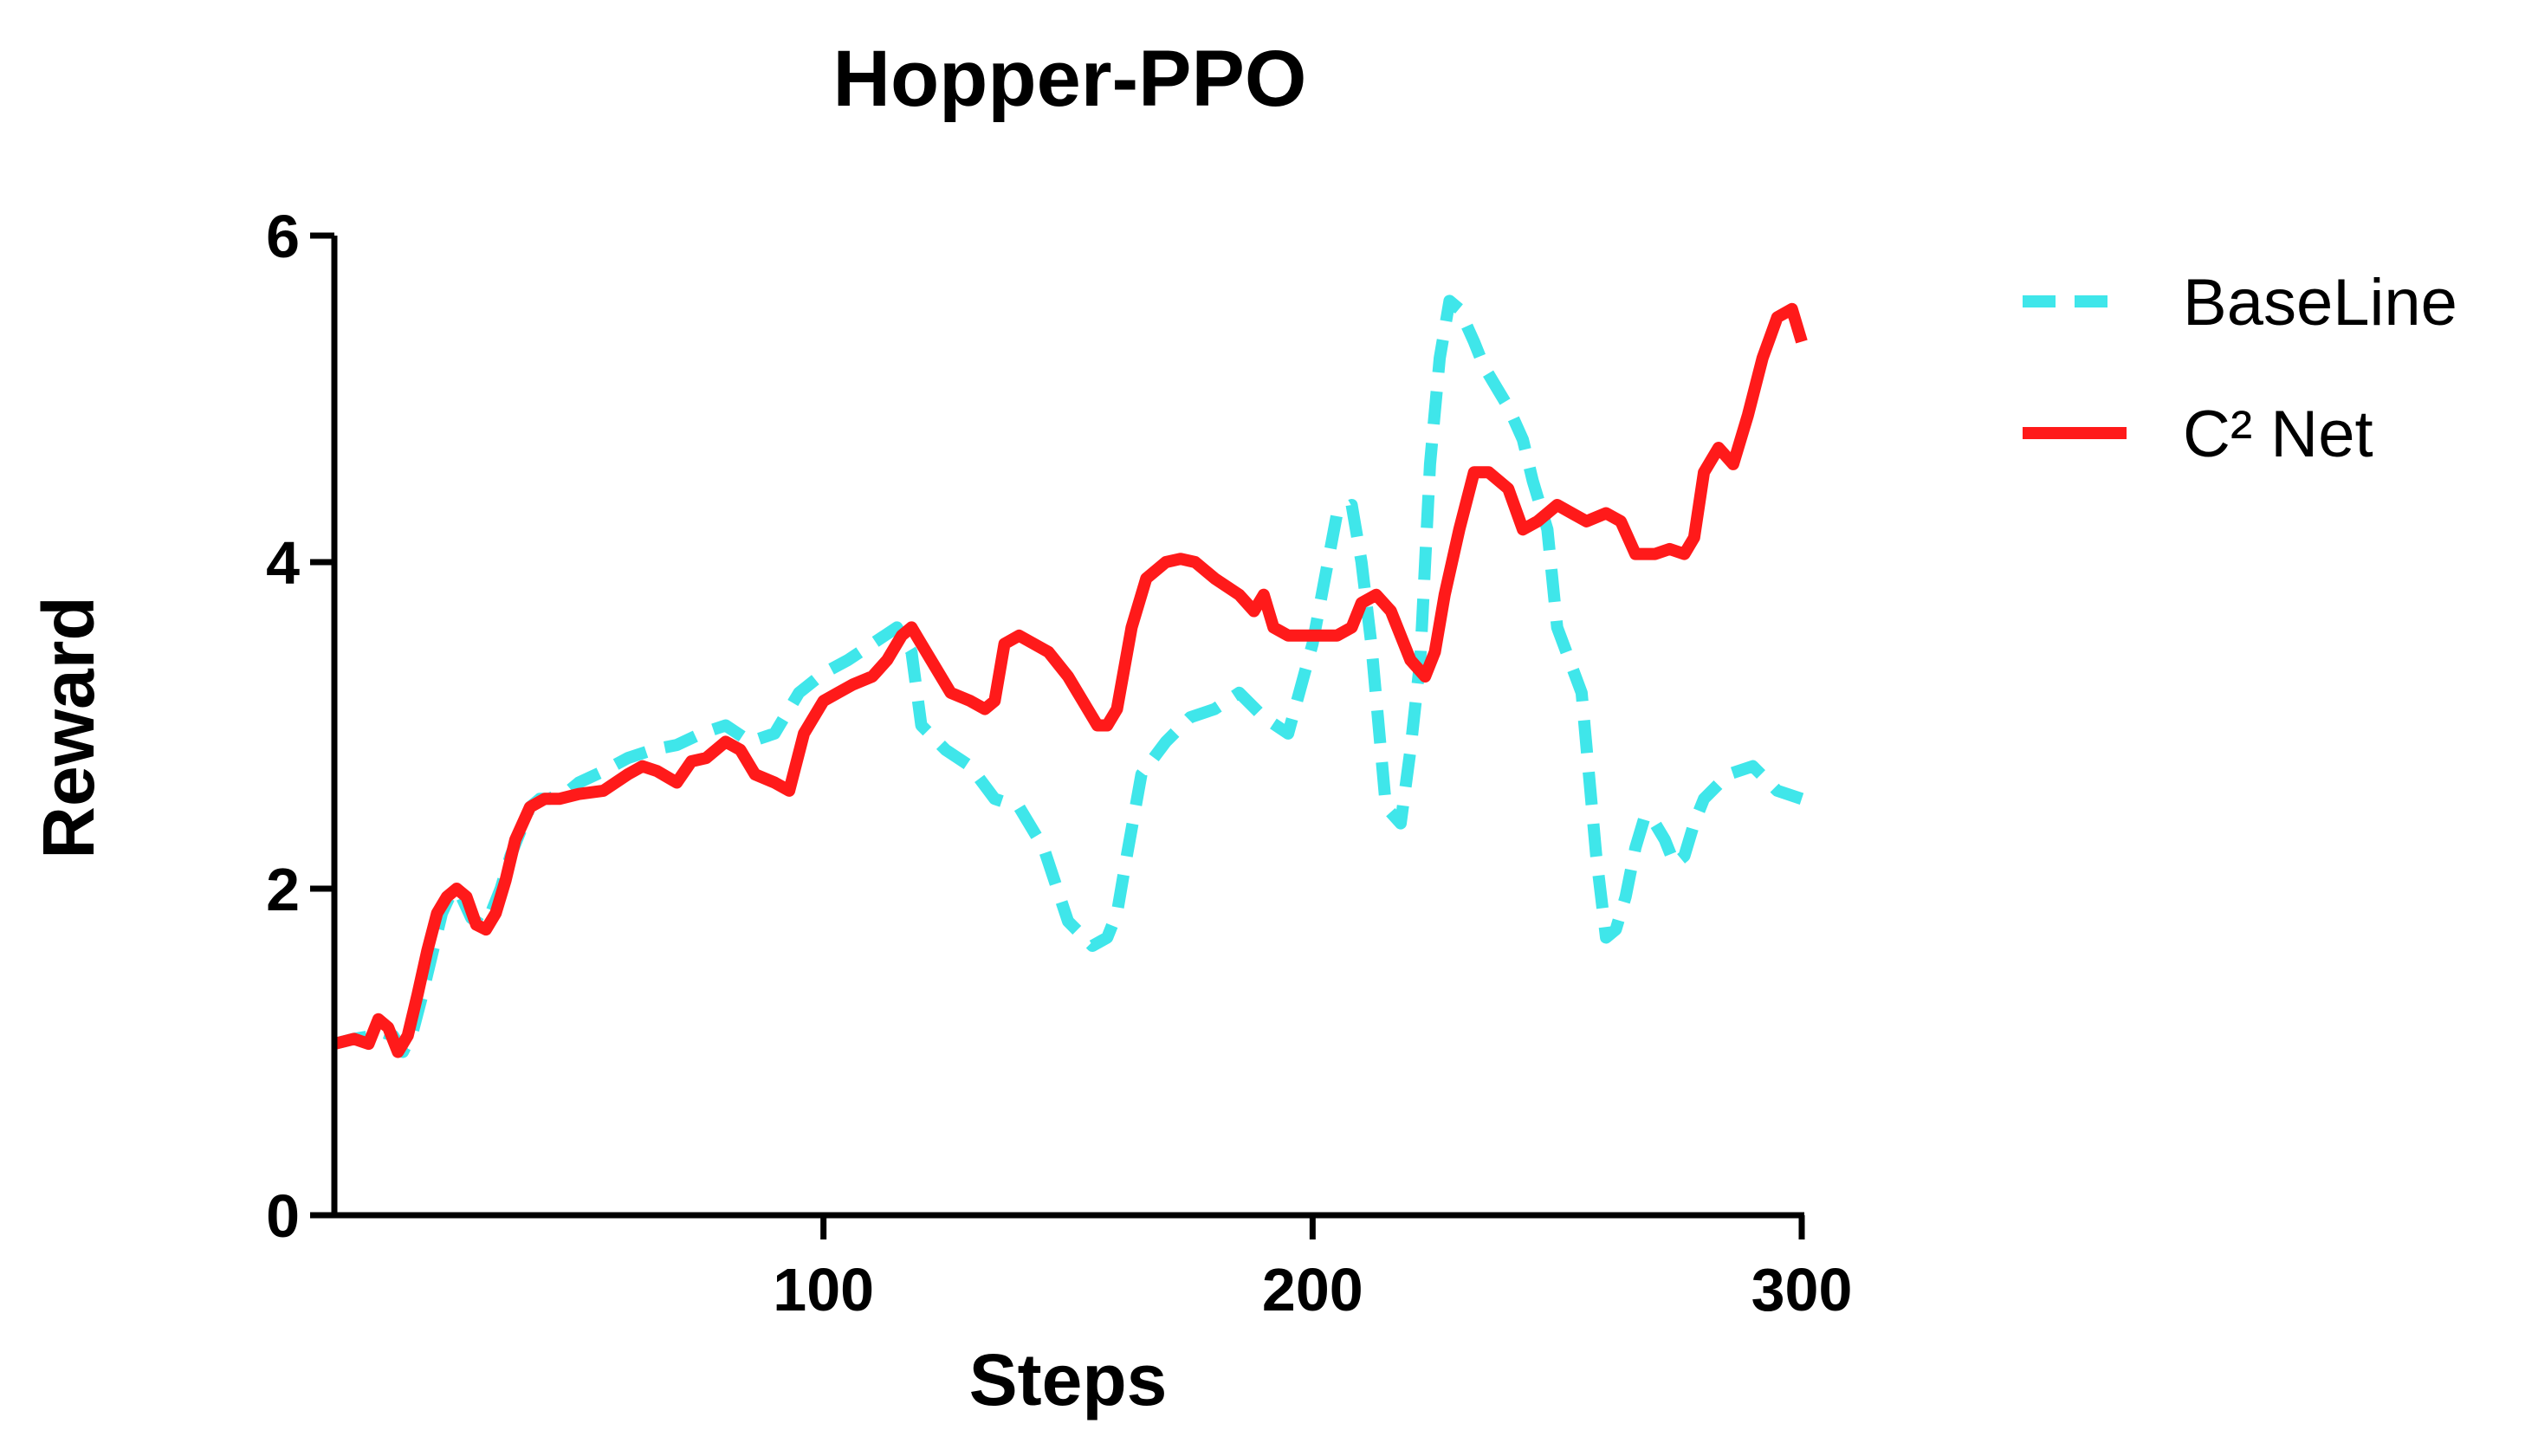 This screenshot has width=2538, height=1456. Describe the element at coordinates (300, 726) in the screenshot. I see `y-ticks: 0 2 4 6` at that location.